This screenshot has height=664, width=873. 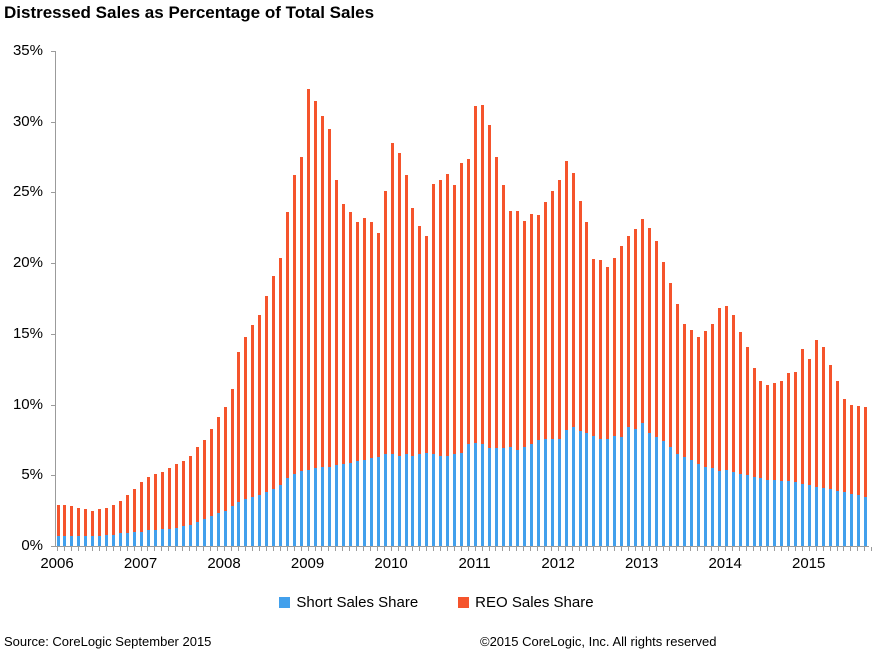 What do you see at coordinates (27, 121) in the screenshot?
I see `y-axis-label: 30%` at bounding box center [27, 121].